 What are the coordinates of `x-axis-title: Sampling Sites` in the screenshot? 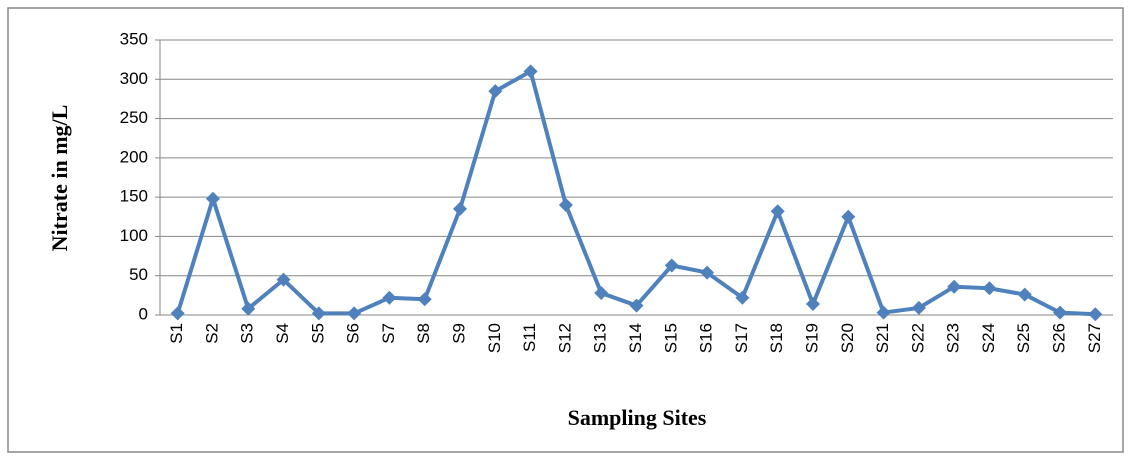 It's located at (637, 417).